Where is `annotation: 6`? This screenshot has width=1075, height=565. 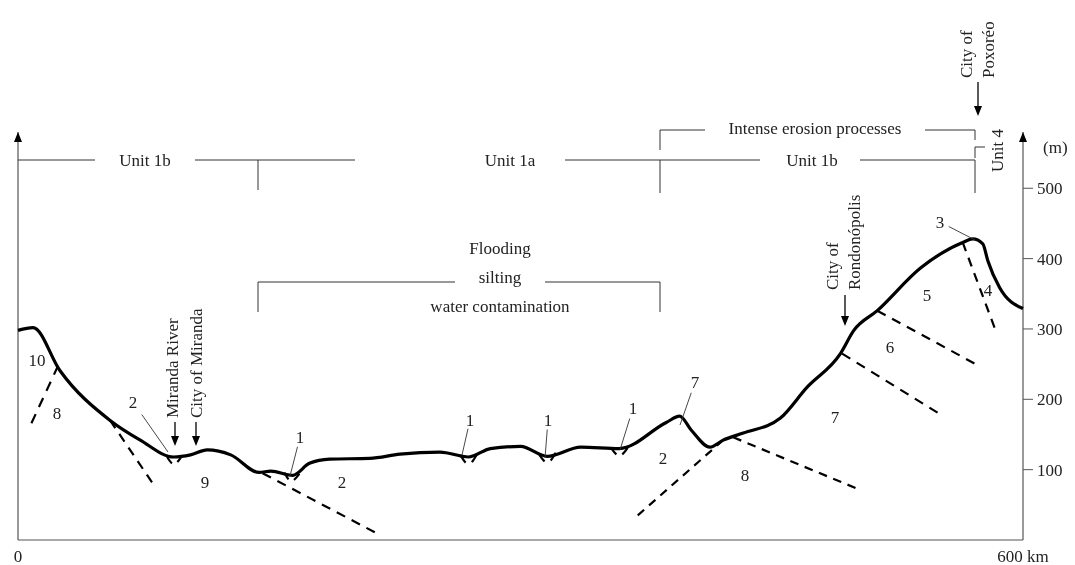
annotation: 6 is located at coordinates (890, 347).